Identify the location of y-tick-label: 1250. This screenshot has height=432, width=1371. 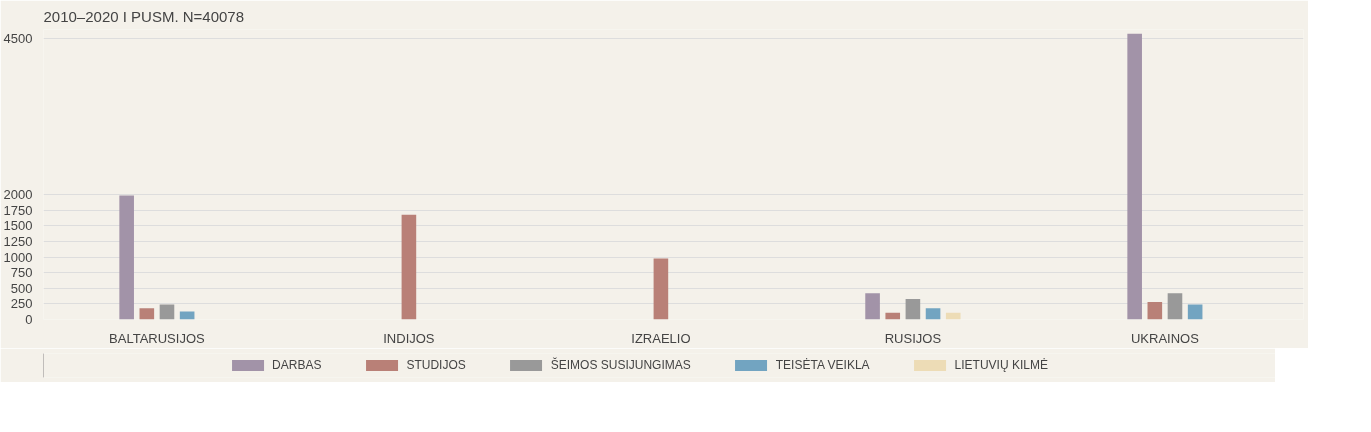
(18, 242).